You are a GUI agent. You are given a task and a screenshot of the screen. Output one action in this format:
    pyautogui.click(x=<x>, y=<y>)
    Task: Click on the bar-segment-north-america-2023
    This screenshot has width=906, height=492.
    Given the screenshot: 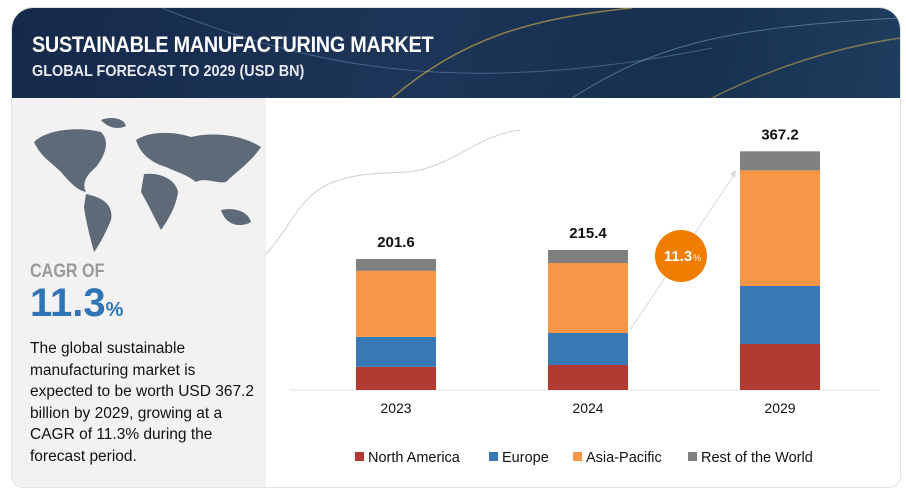 What is the action you would take?
    pyautogui.click(x=396, y=378)
    